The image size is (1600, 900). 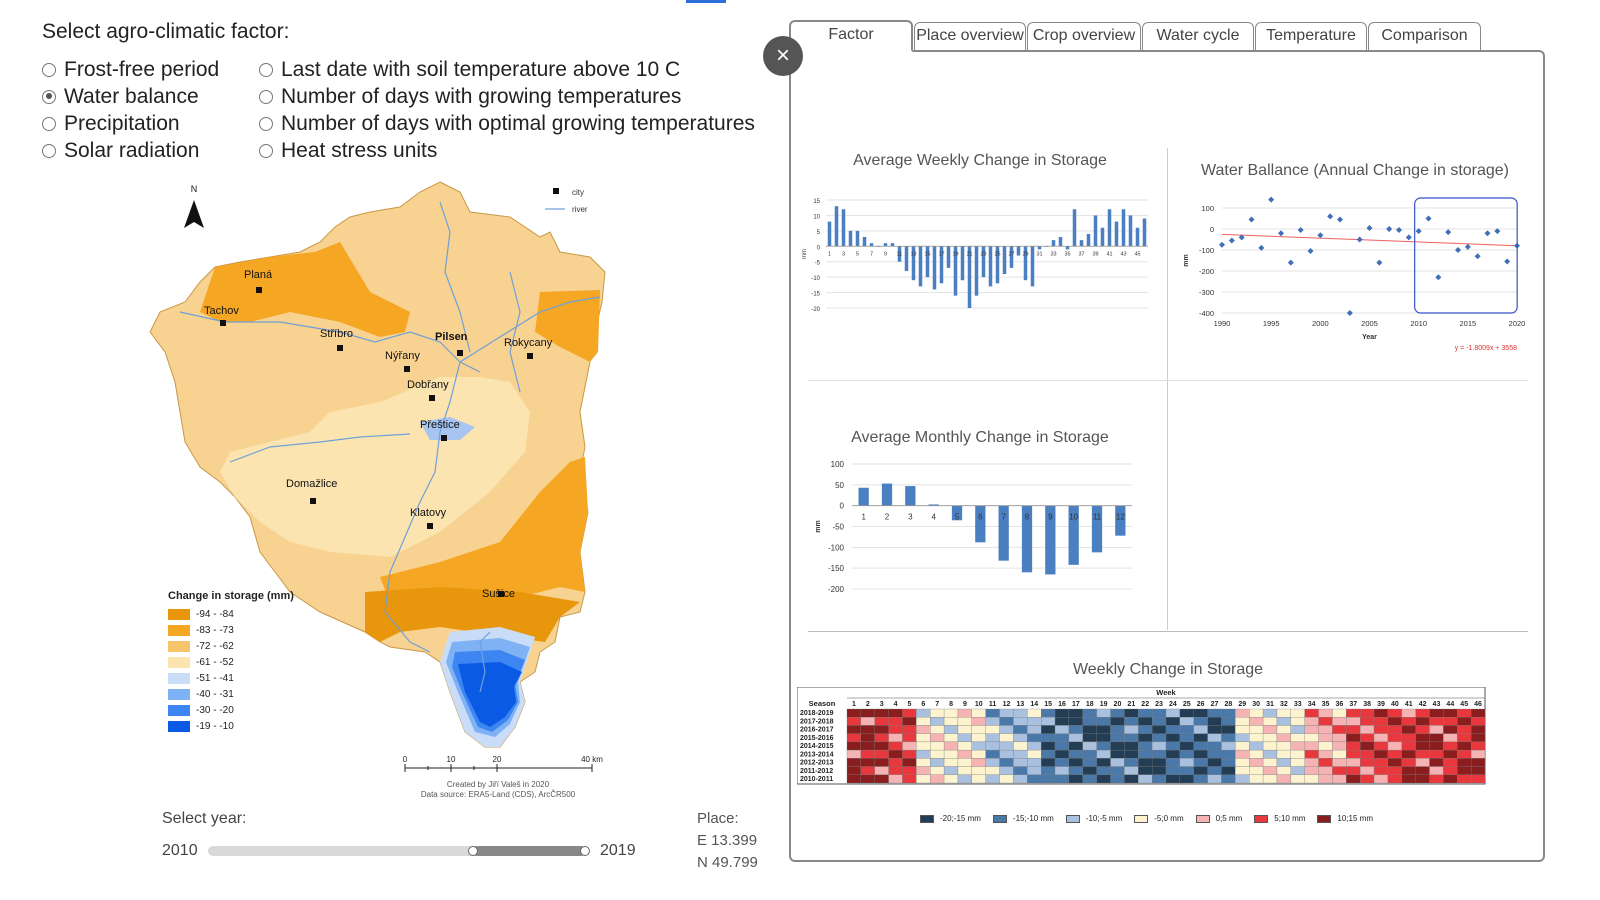 What do you see at coordinates (130, 123) in the screenshot?
I see `factor-option-precipitation: Precipitation` at bounding box center [130, 123].